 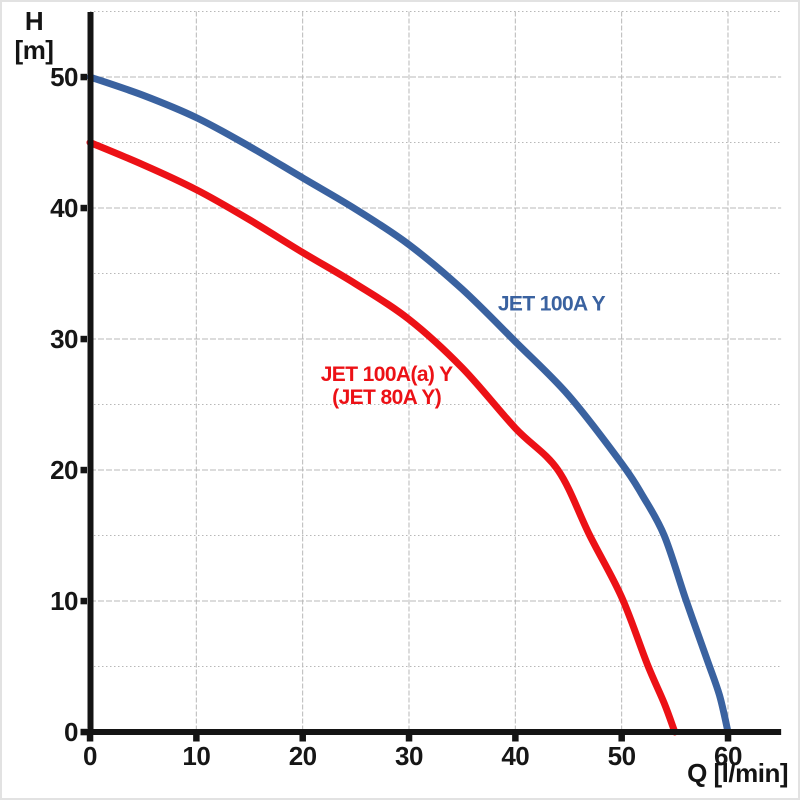 I want to click on series-label-jet-100a-a-y: JET 100A(a) Y (JET 80A Y), so click(x=387, y=386).